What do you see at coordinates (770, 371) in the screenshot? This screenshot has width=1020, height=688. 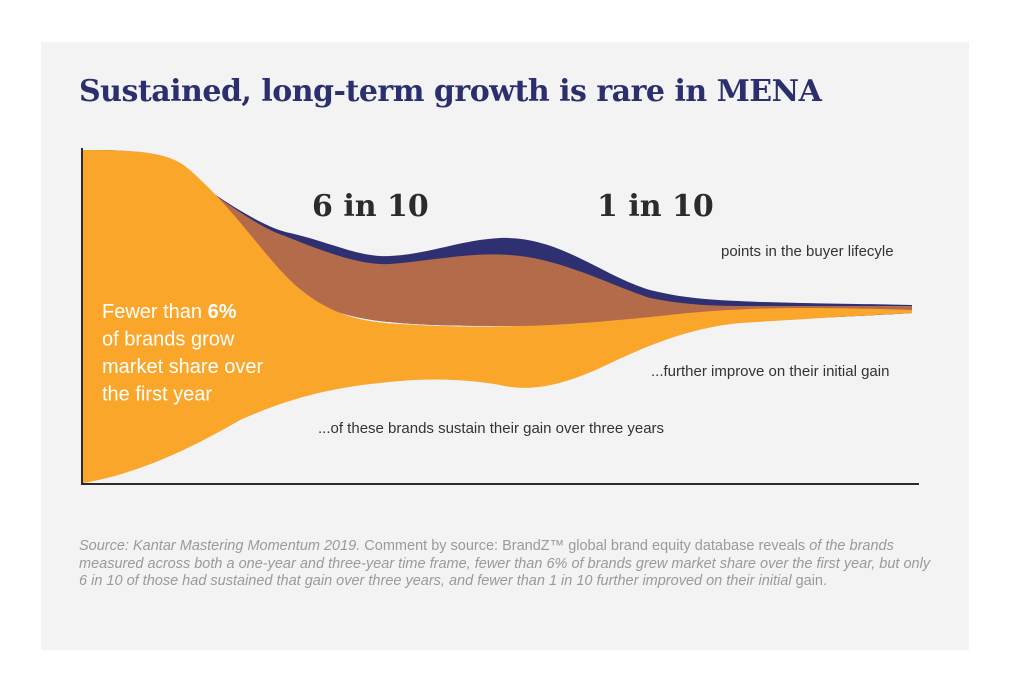 I see `series-further-improve-annotation: ...further improve on their initial gain` at bounding box center [770, 371].